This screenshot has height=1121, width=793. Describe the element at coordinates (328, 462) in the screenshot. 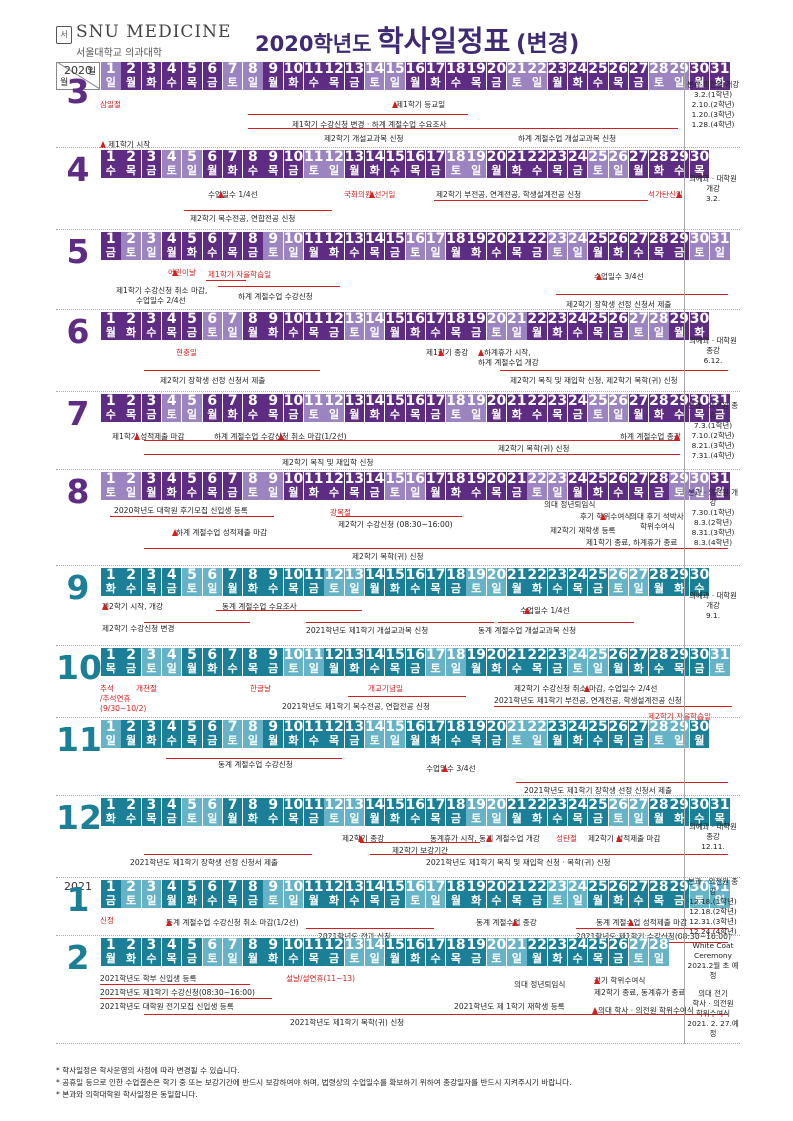

I see `event-label: 제2학기 복직 및 재입학 신청` at that location.